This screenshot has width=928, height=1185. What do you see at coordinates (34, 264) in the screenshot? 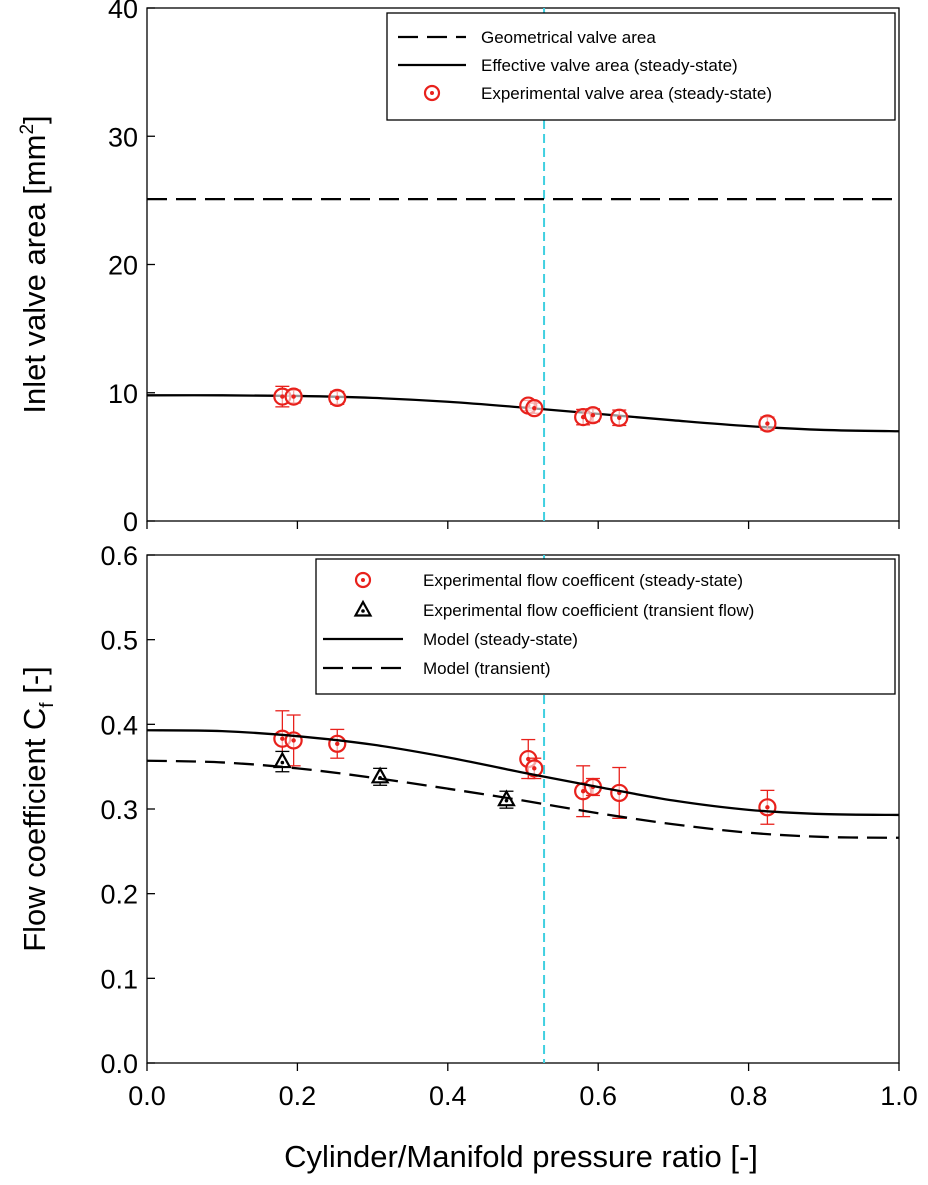
I see `y-axis-title: Inlet valve area [mm2]` at bounding box center [34, 264].